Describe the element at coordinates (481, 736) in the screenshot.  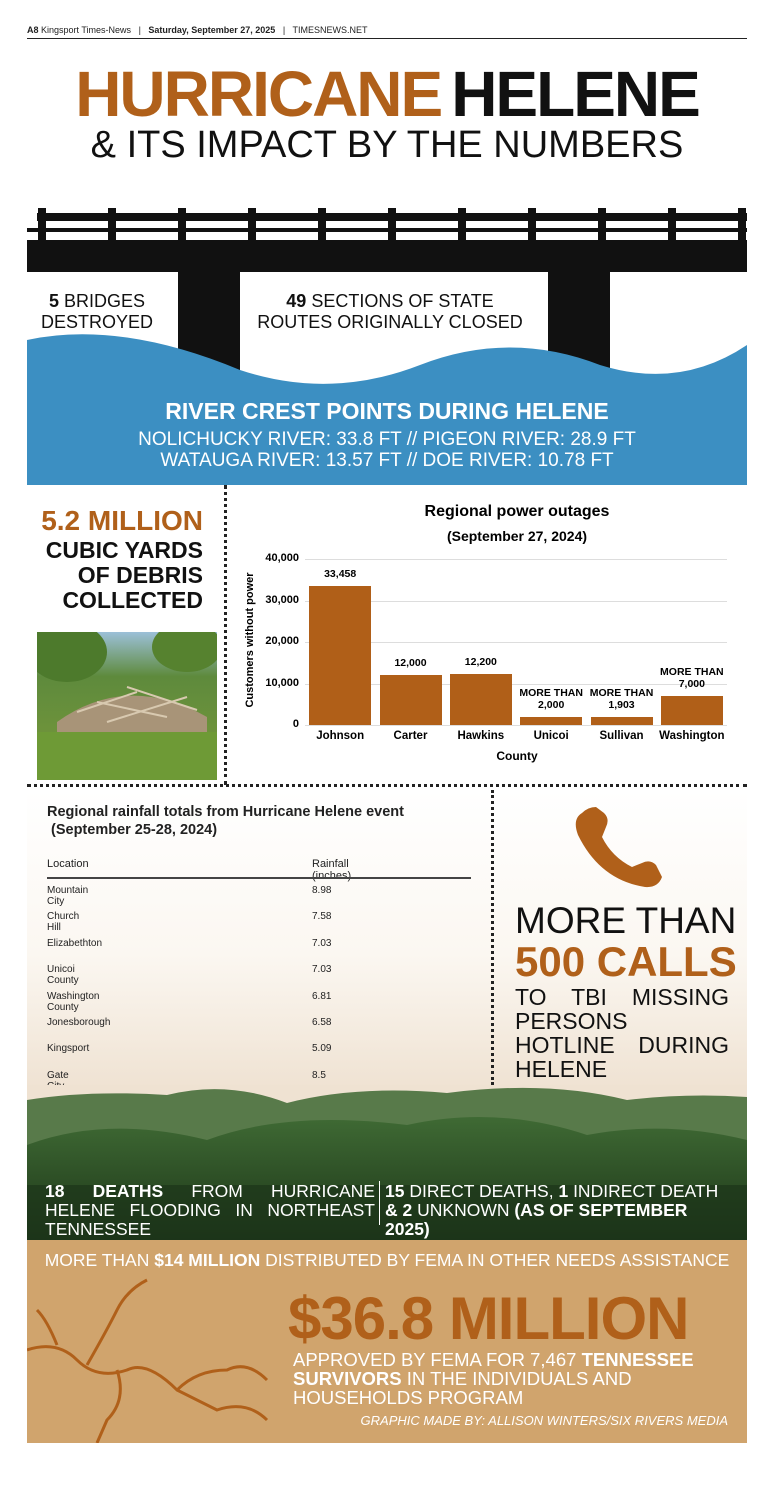
I see `x-tick-label: Hawkins` at that location.